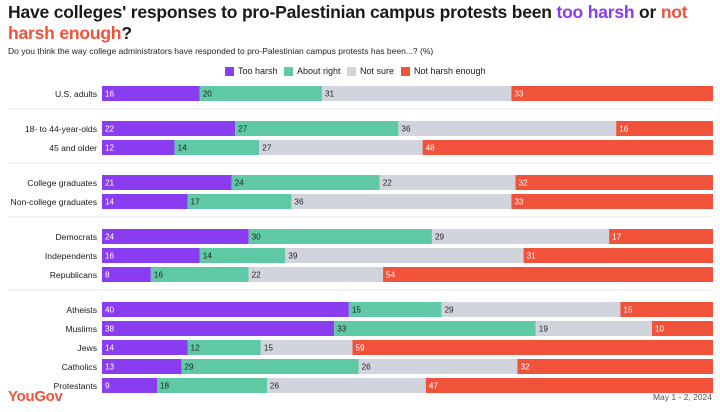 Image resolution: width=720 pixels, height=412 pixels. Describe the element at coordinates (81, 310) in the screenshot. I see `row-label: Atheists` at that location.